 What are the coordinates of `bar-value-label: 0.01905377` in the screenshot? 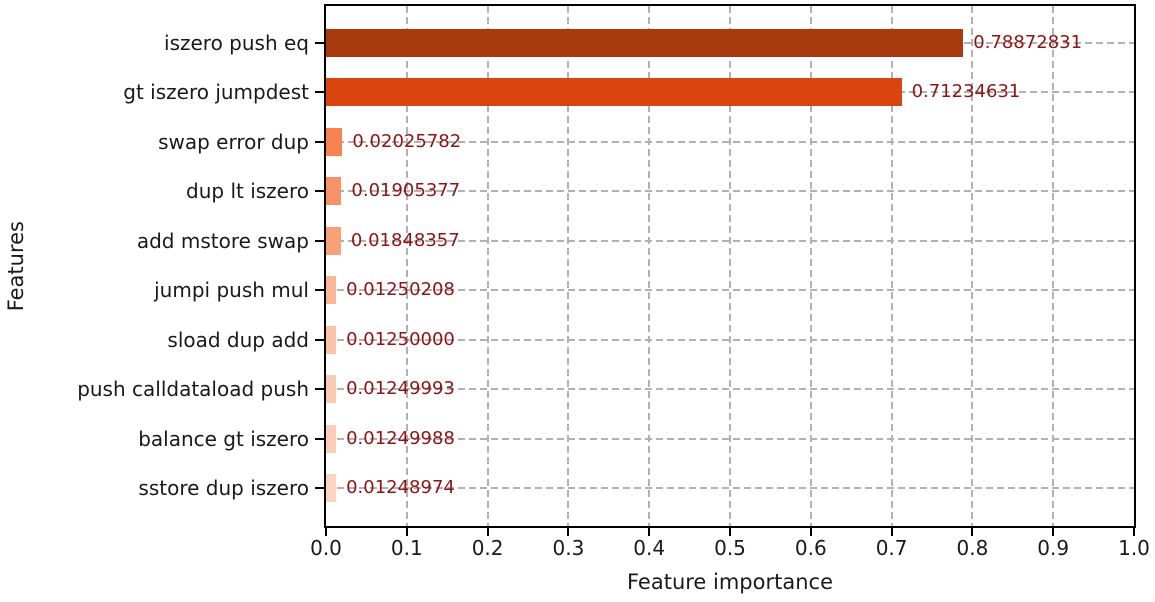 It's located at (406, 191).